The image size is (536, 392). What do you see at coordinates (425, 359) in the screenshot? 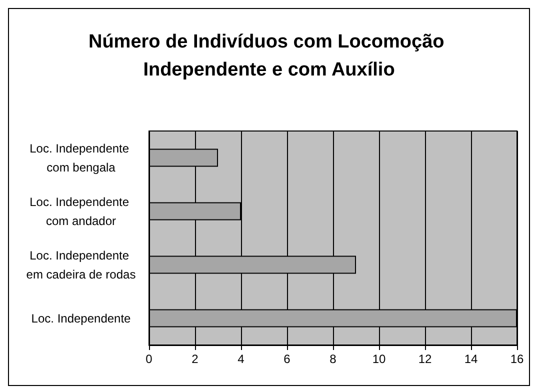
I see `x-tick-label: 12` at bounding box center [425, 359].